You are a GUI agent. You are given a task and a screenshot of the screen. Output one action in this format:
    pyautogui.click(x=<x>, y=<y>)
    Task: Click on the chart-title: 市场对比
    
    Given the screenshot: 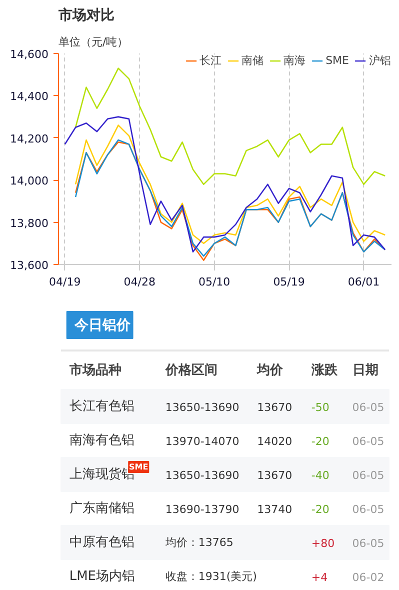 What is the action you would take?
    pyautogui.click(x=86, y=15)
    